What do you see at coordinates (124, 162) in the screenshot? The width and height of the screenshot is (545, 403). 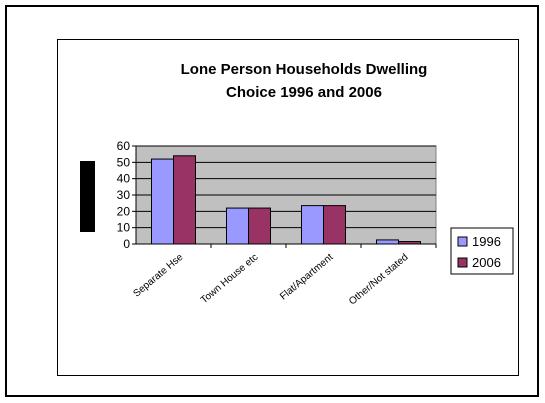 I see `y-tick-label: 50` at bounding box center [124, 162].